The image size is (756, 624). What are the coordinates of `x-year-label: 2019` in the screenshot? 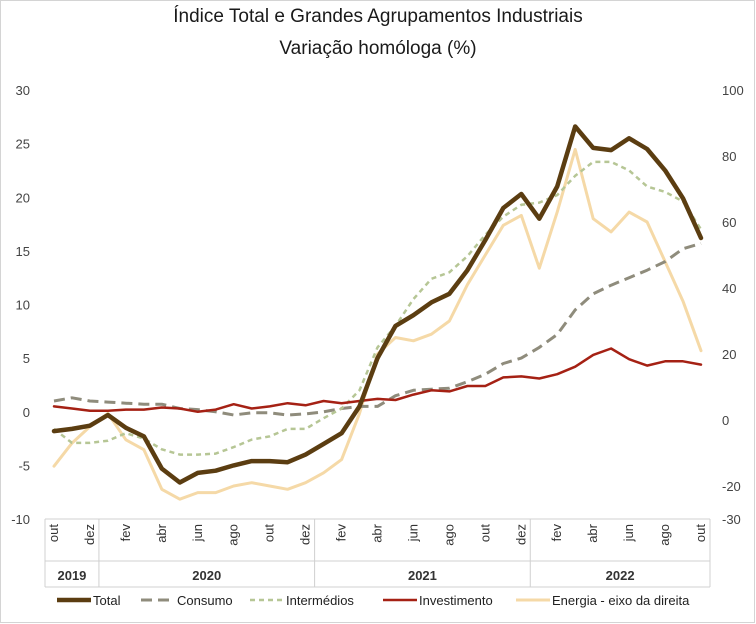 It's located at (71, 575).